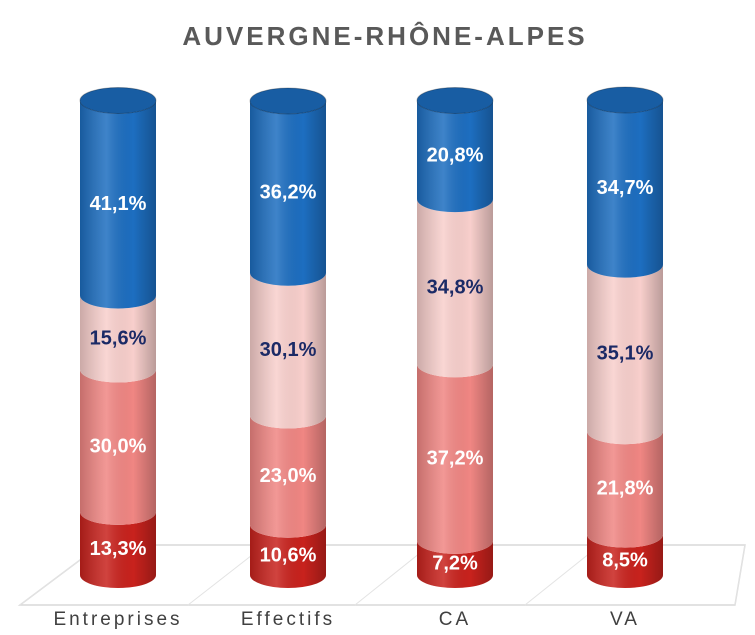  I want to click on value-label: 15,6%, so click(118, 338).